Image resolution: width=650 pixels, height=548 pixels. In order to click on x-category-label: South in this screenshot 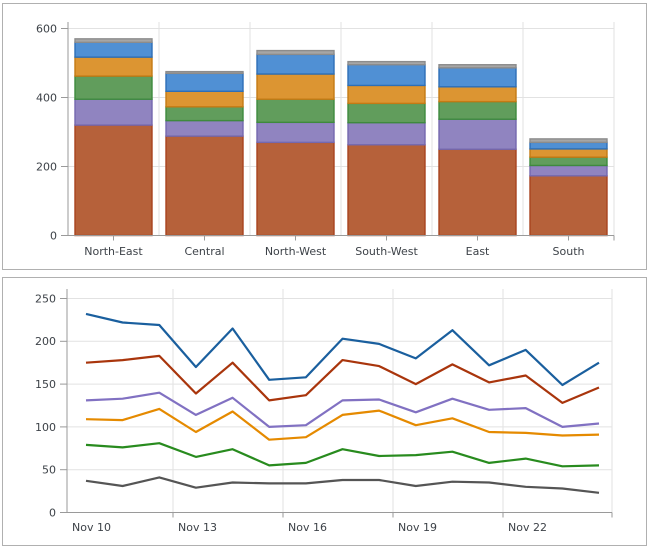, I will do `click(569, 251)`.